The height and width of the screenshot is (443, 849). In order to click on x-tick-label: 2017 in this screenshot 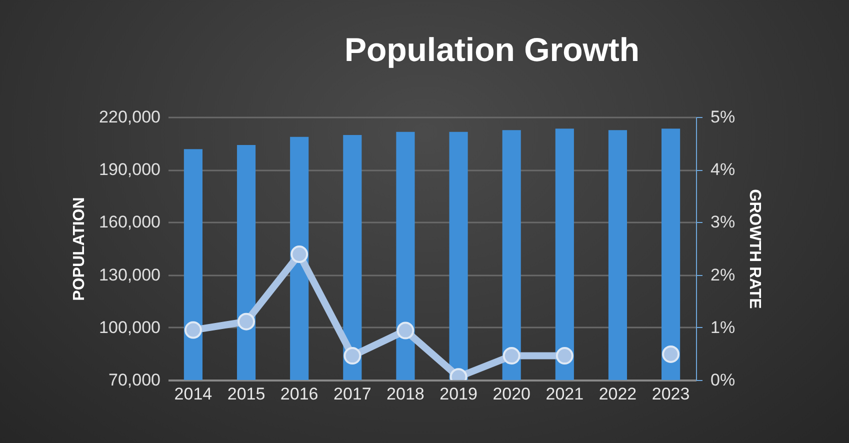, I will do `click(352, 394)`.